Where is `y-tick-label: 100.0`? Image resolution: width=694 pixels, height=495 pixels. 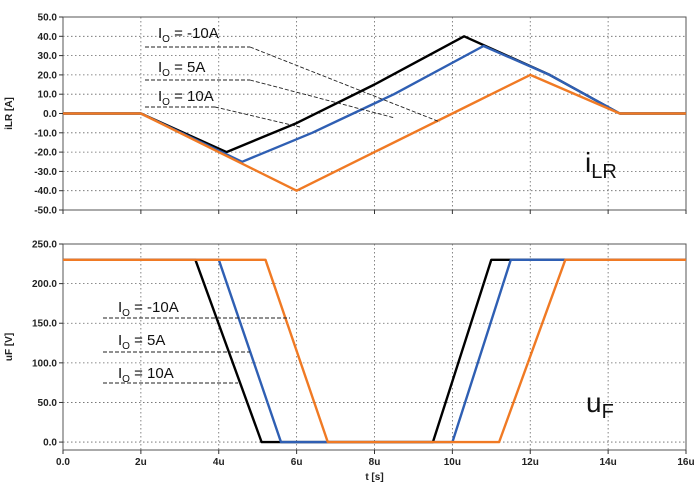 y-tick-label: 100.0 is located at coordinates (44, 363).